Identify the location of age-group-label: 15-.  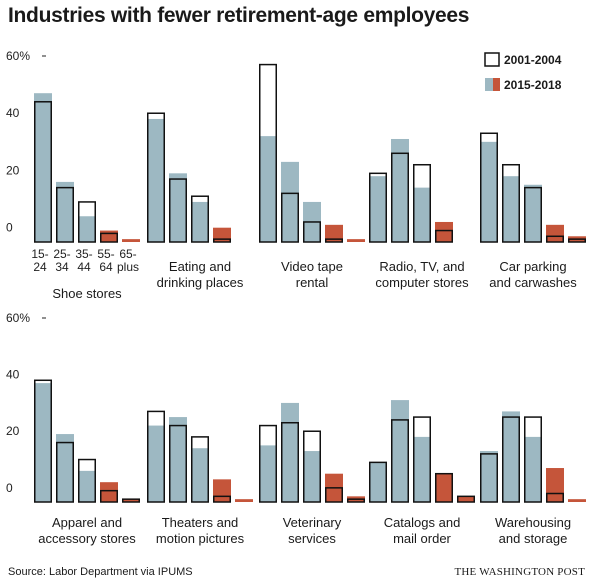
(39, 254).